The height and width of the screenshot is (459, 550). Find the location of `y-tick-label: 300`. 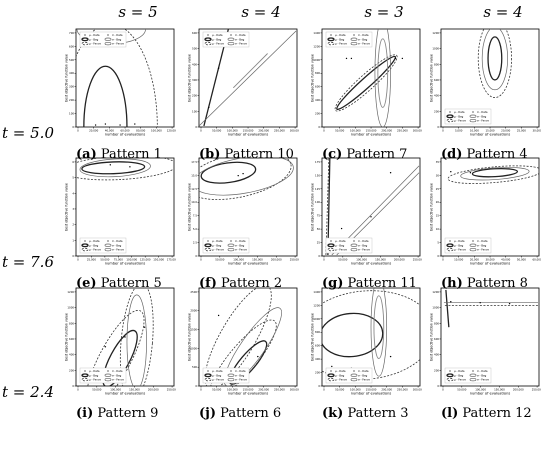

y-tick-label: 300 is located at coordinates (194, 80).